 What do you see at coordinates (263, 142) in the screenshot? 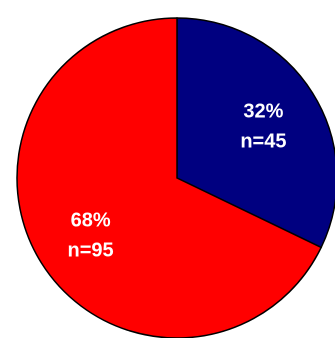
I see `slice-count-label-0: n=45` at bounding box center [263, 142].